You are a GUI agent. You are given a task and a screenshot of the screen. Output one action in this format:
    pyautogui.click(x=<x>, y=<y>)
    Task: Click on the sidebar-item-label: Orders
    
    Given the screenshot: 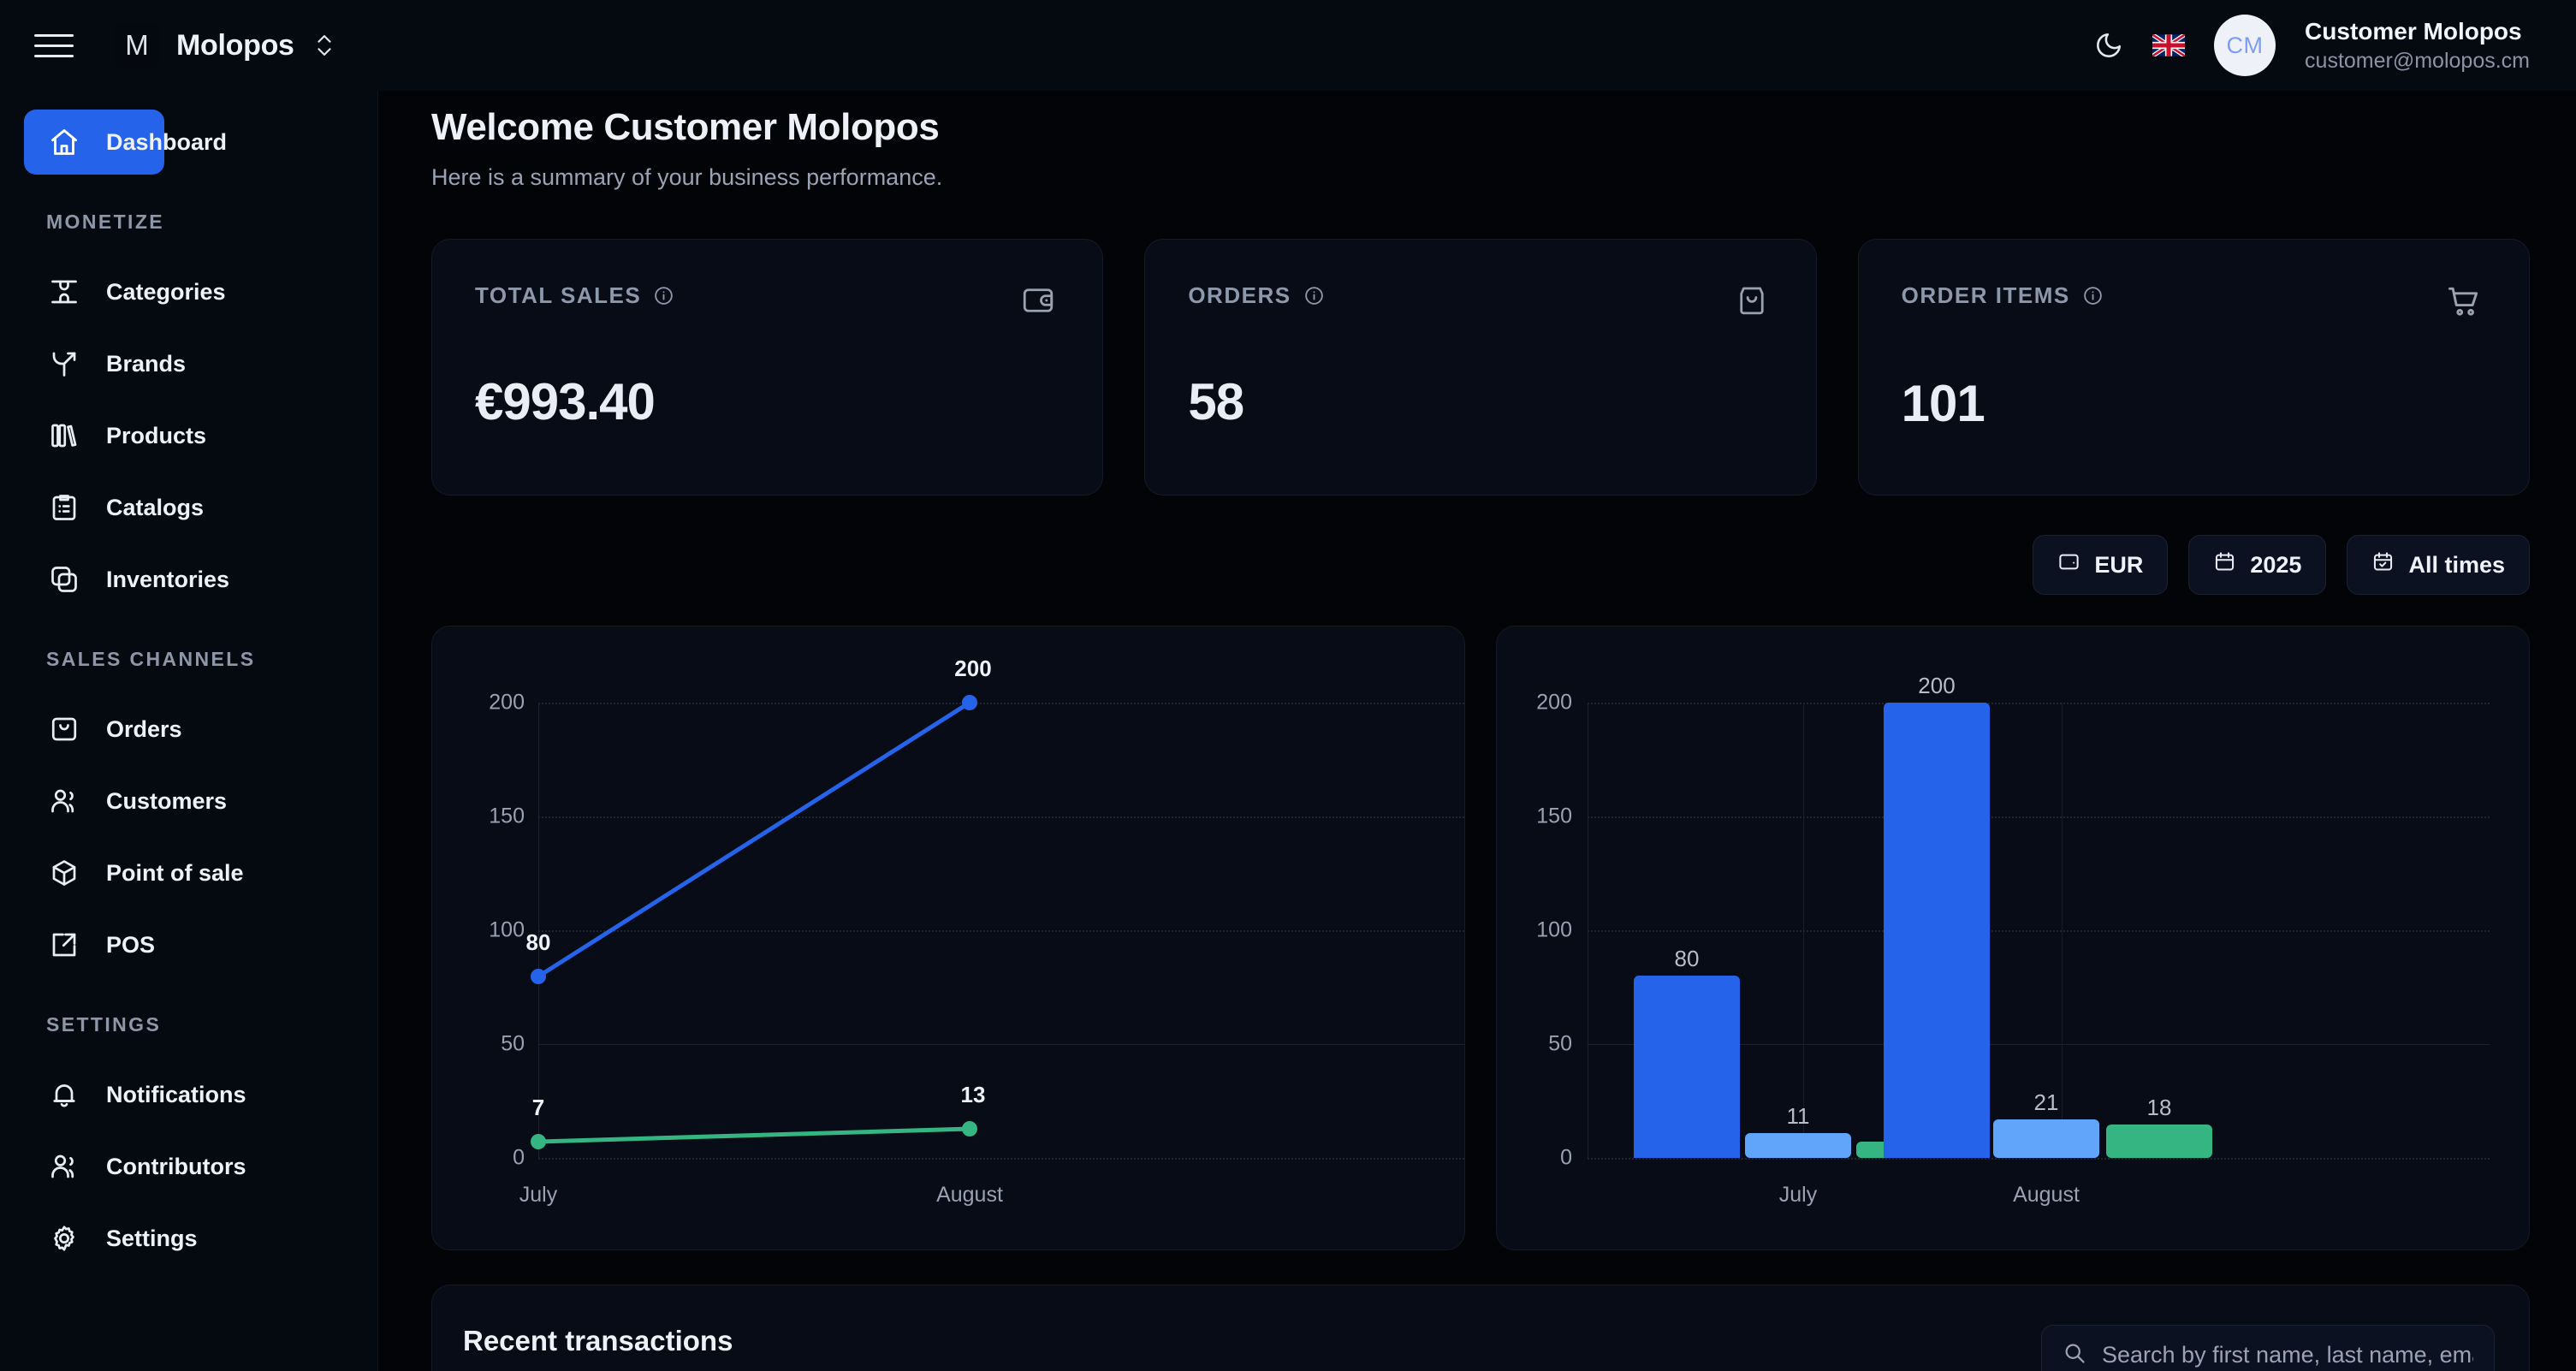 What is the action you would take?
    pyautogui.click(x=144, y=728)
    